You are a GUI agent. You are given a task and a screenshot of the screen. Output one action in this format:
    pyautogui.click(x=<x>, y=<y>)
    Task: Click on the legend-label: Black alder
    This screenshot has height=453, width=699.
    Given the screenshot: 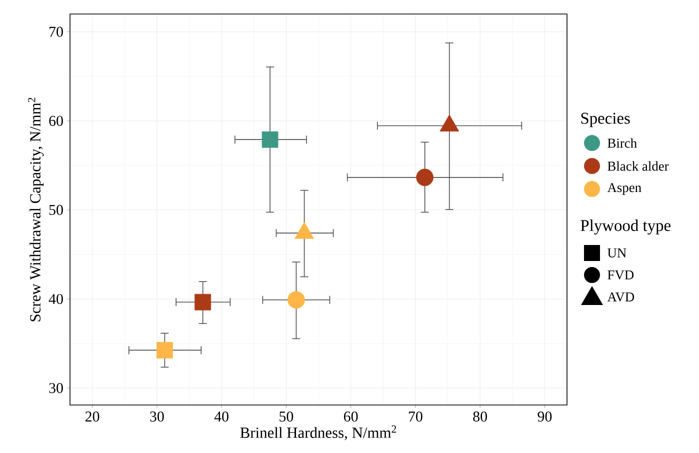 What is the action you would take?
    pyautogui.click(x=638, y=166)
    